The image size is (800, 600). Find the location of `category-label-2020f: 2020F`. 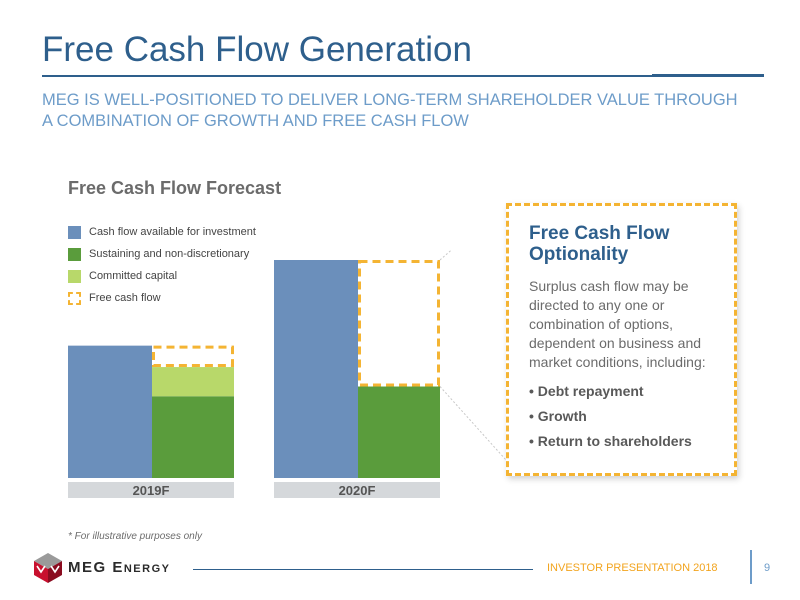

category-label-2020f: 2020F is located at coordinates (357, 490).